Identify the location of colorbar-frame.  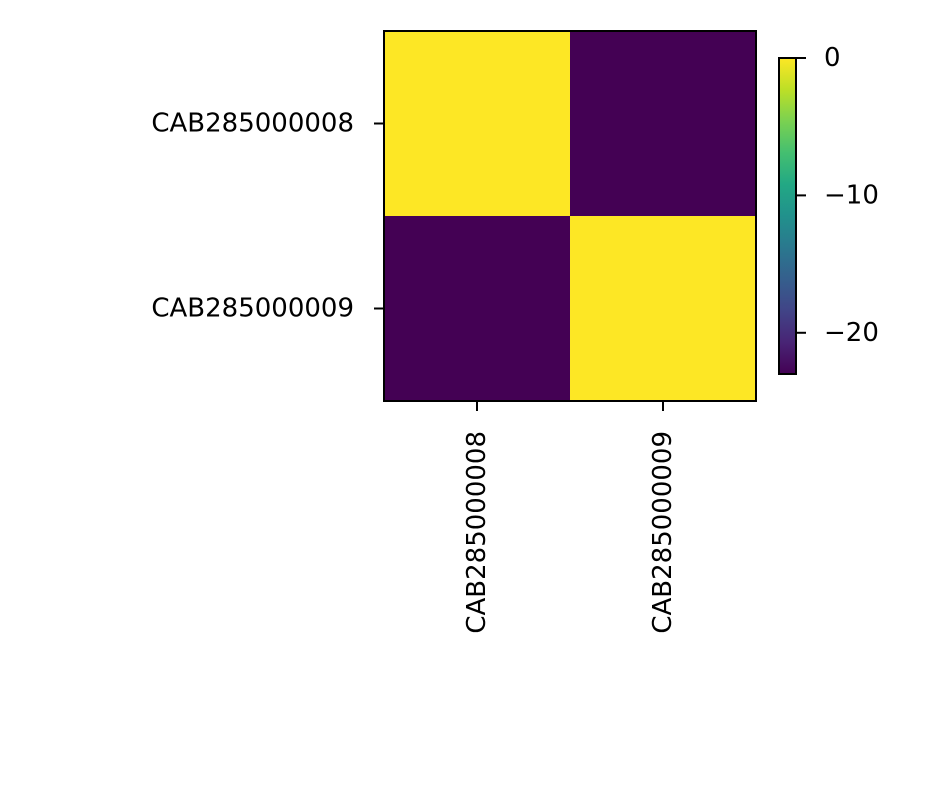
(787, 216).